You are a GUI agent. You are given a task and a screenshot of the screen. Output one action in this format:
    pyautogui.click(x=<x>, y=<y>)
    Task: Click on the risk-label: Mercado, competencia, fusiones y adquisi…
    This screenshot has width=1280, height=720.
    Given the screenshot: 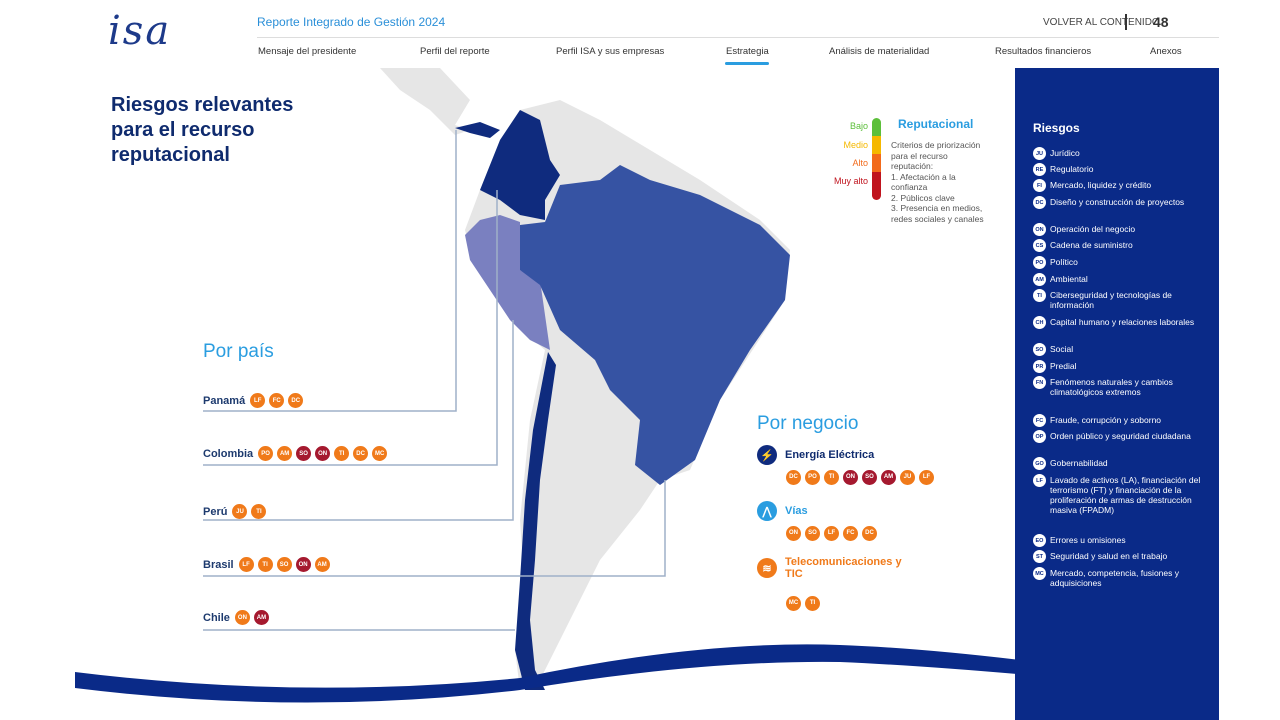 What is the action you would take?
    pyautogui.click(x=1114, y=578)
    